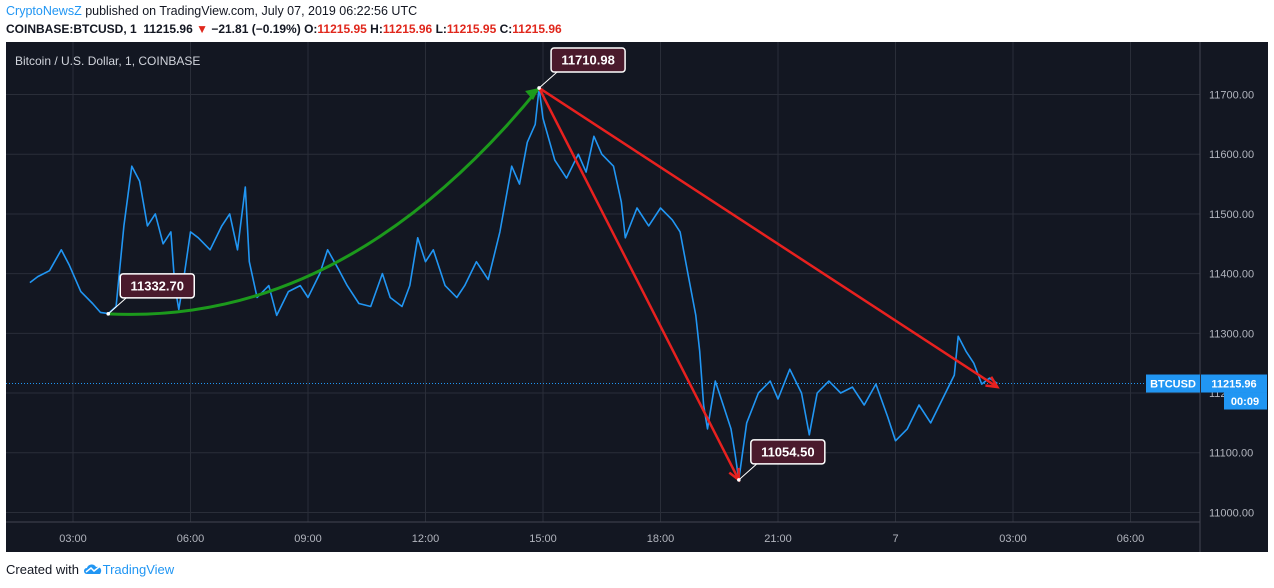 The image size is (1274, 588). Describe the element at coordinates (107, 61) in the screenshot. I see `chart-title: Bitcoin / U.S. Dollar, 1, COINBASE` at that location.